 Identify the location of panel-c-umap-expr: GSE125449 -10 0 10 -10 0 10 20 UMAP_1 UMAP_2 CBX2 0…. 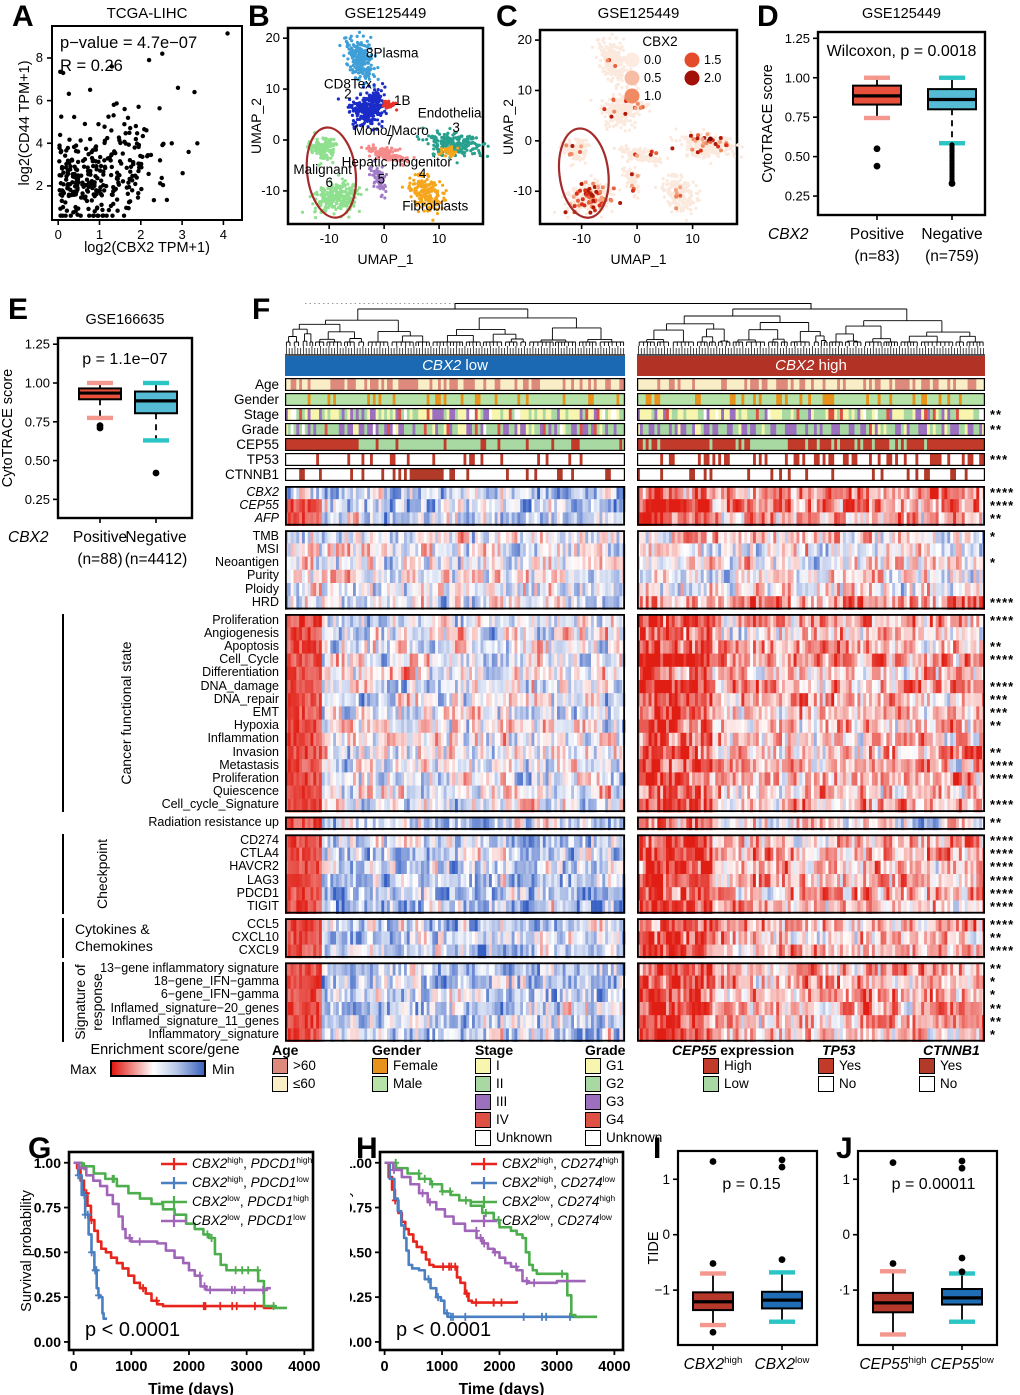
(629, 142).